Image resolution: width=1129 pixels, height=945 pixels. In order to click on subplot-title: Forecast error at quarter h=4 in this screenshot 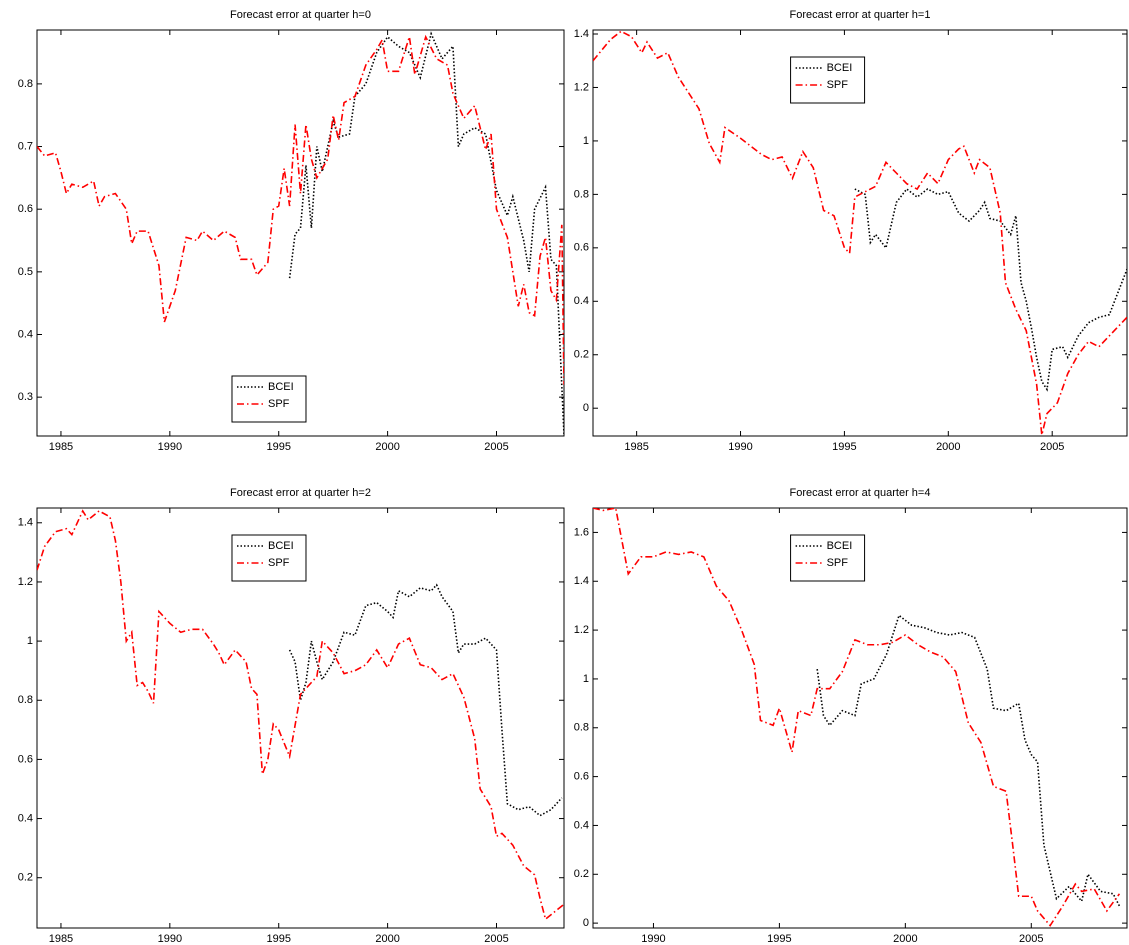, I will do `click(860, 493)`.